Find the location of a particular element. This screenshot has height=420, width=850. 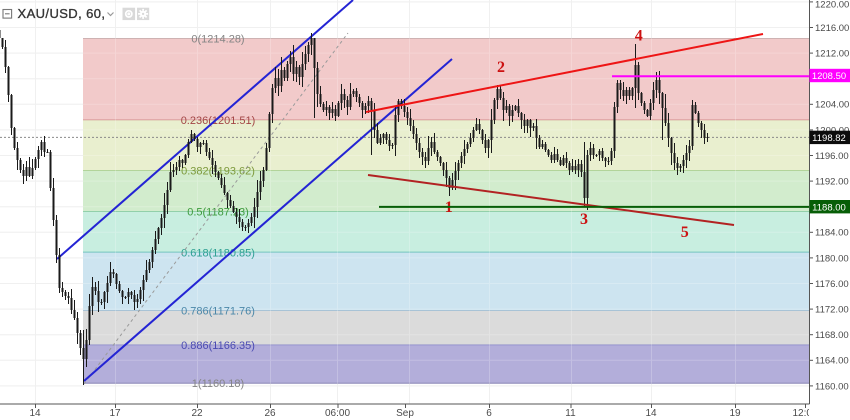

svg-text: 4 is located at coordinates (639, 36).